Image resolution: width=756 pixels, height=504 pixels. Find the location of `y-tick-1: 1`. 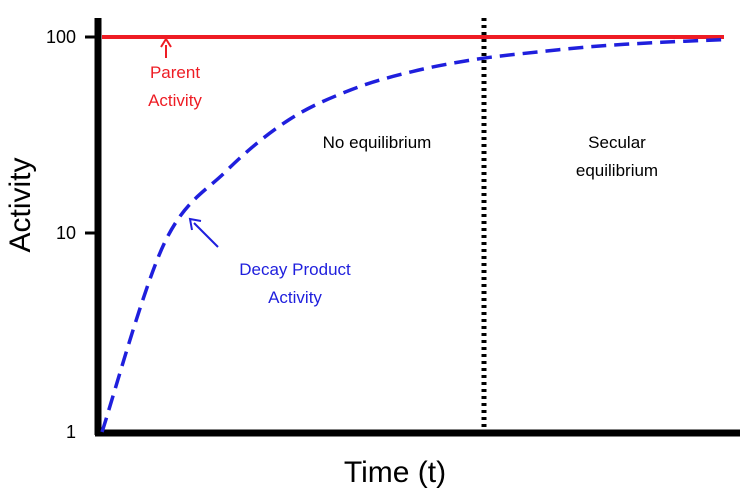

y-tick-1: 1 is located at coordinates (71, 432).